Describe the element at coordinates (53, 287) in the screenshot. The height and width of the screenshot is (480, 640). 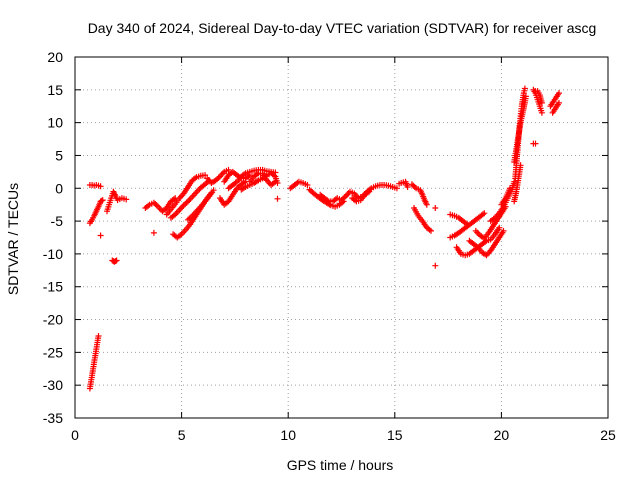
I see `y-tick-label: -15` at that location.